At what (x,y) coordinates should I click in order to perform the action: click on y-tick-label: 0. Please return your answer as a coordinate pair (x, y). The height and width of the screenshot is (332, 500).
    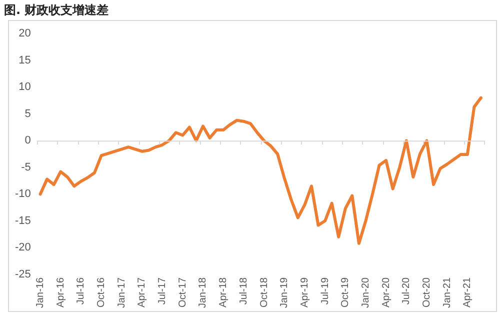
    Looking at the image, I should click on (27, 140).